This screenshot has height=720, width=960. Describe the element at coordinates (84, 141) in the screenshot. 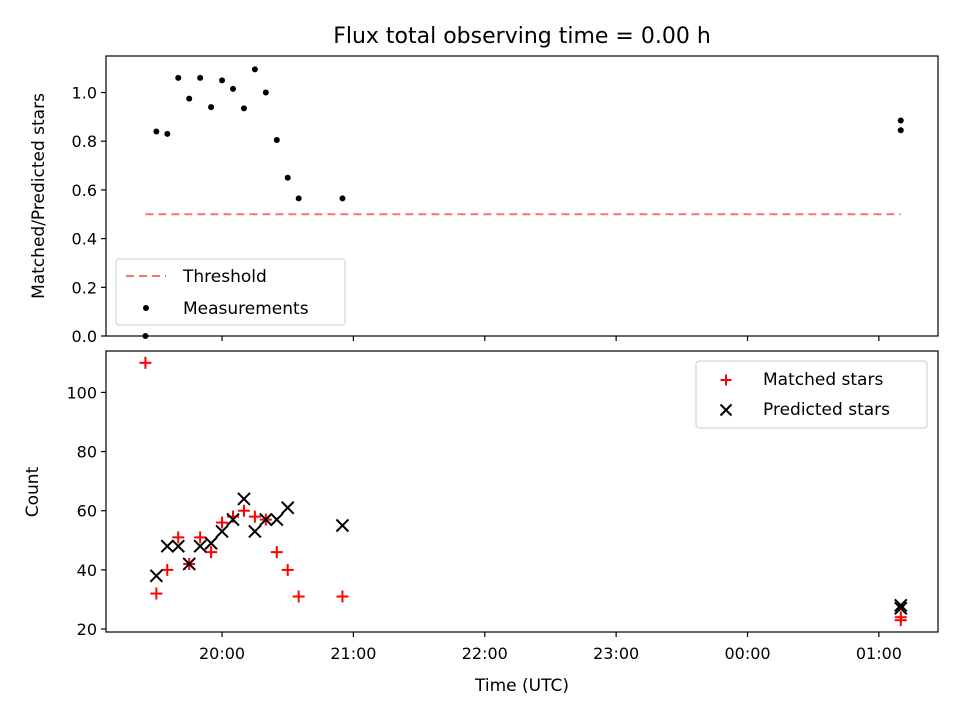

I see `y-tick-label: 0.8` at that location.